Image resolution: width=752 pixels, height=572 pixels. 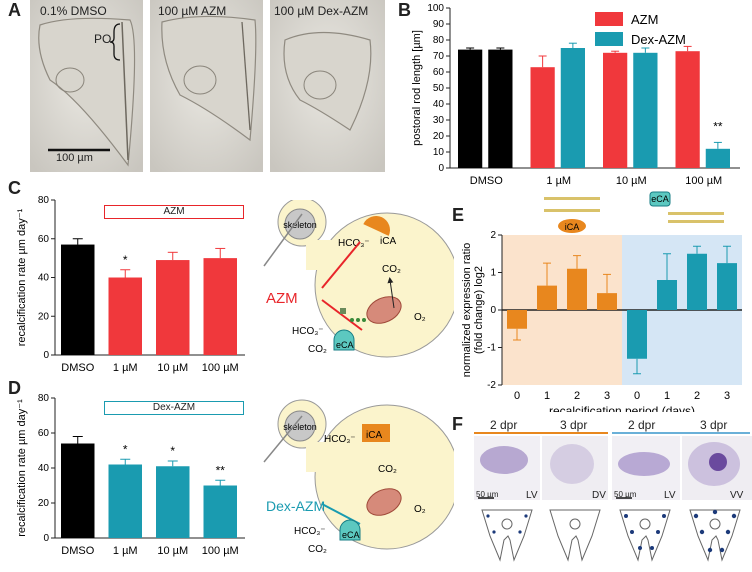 I want to click on panel-f-scale-2: 50 µm, so click(x=625, y=494).